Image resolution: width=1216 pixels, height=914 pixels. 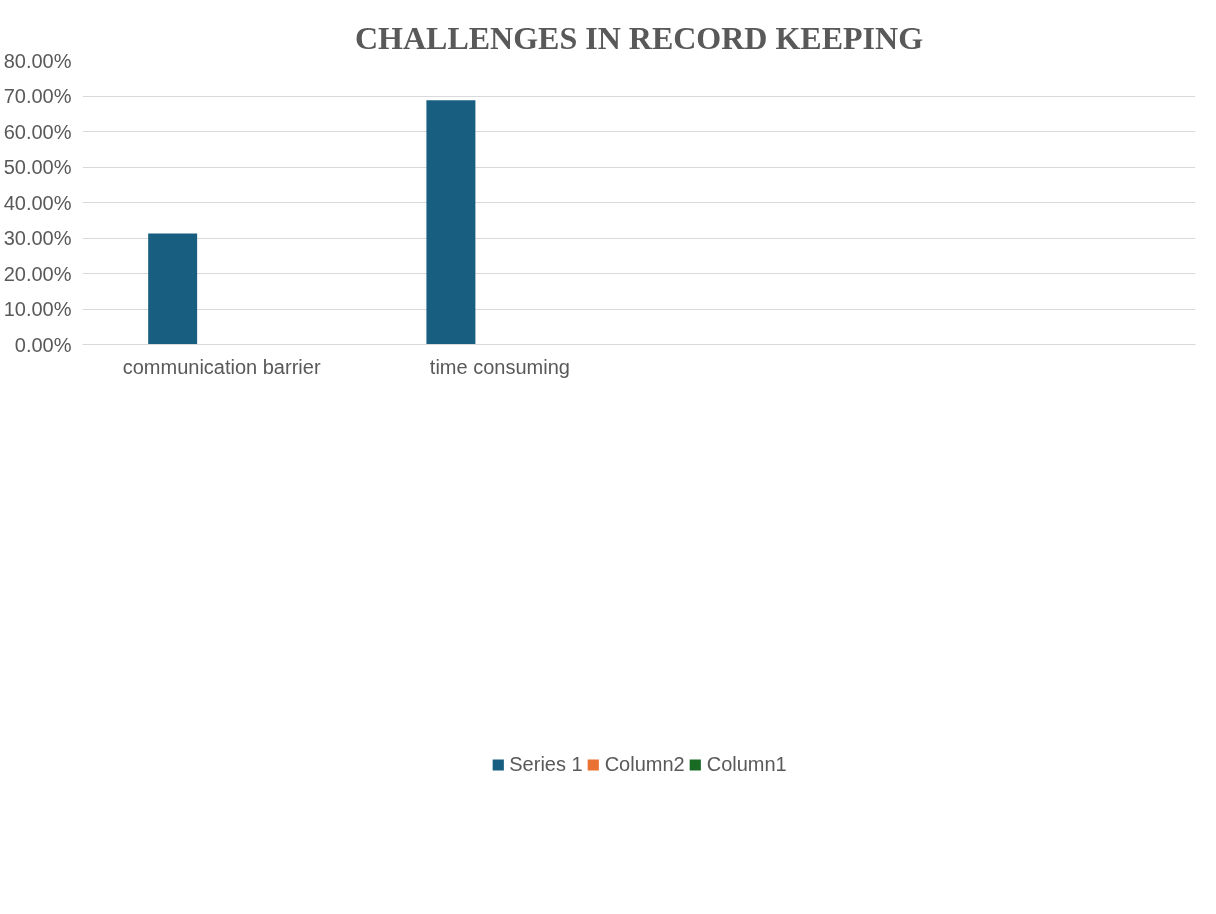 What do you see at coordinates (37, 167) in the screenshot?
I see `y-tick-label: 50.00%` at bounding box center [37, 167].